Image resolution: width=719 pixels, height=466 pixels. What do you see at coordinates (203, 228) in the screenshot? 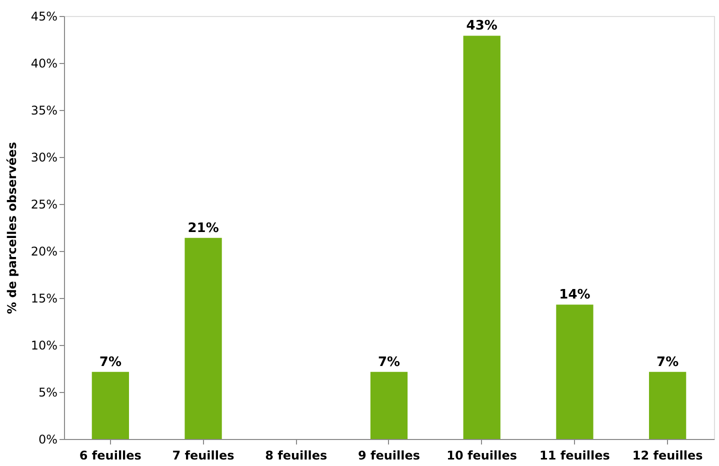
I see `data-label: 21%` at bounding box center [203, 228].